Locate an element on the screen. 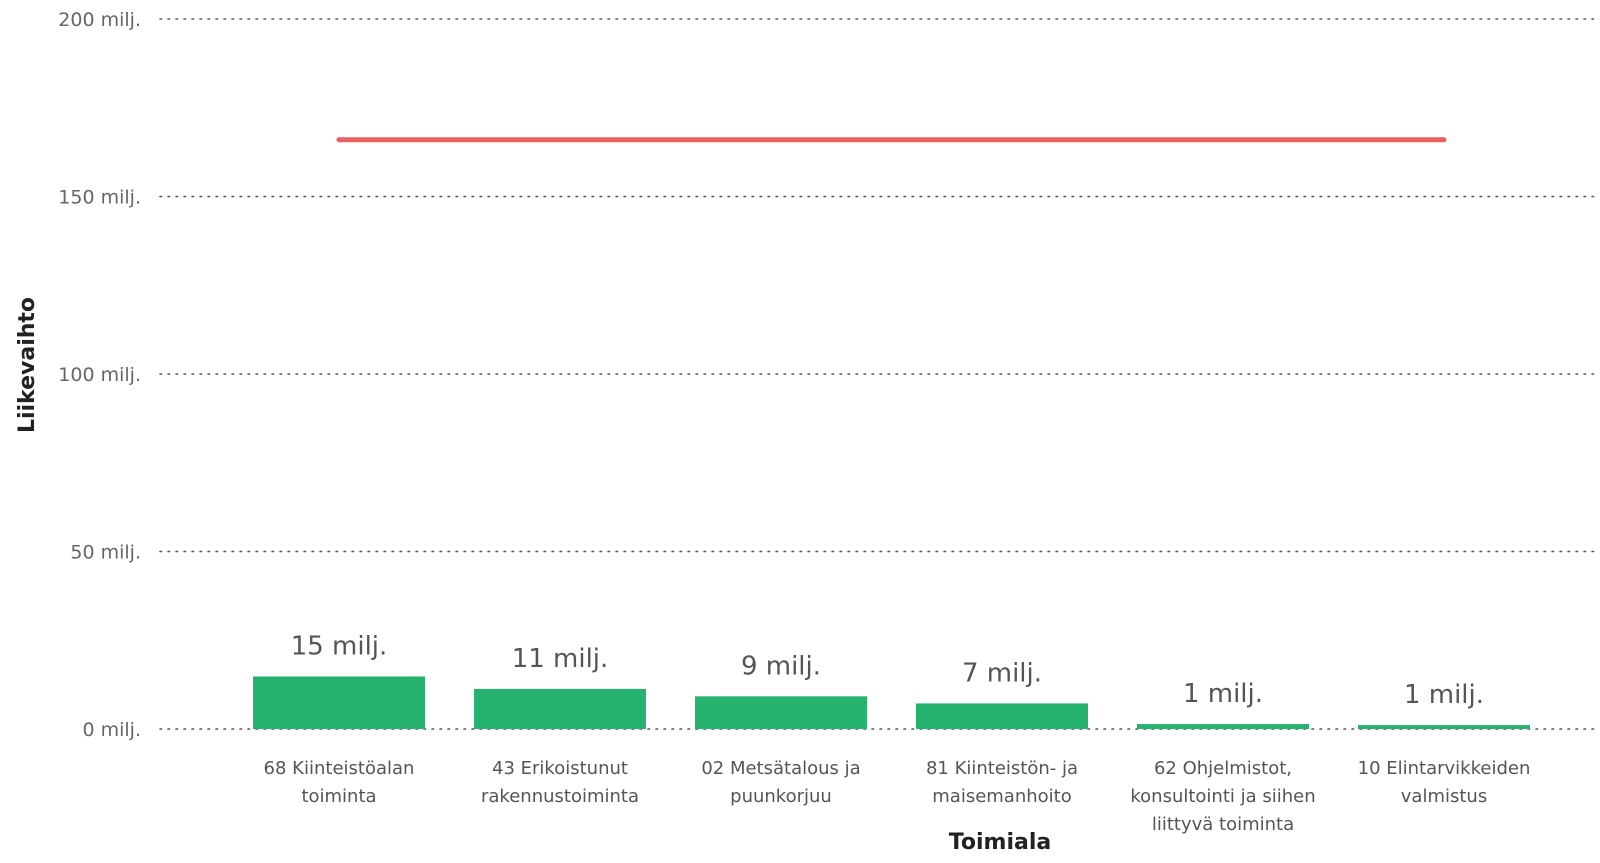 The image size is (1600, 863). x-tick-label-line: 02 Metsätalous ja is located at coordinates (780, 768).